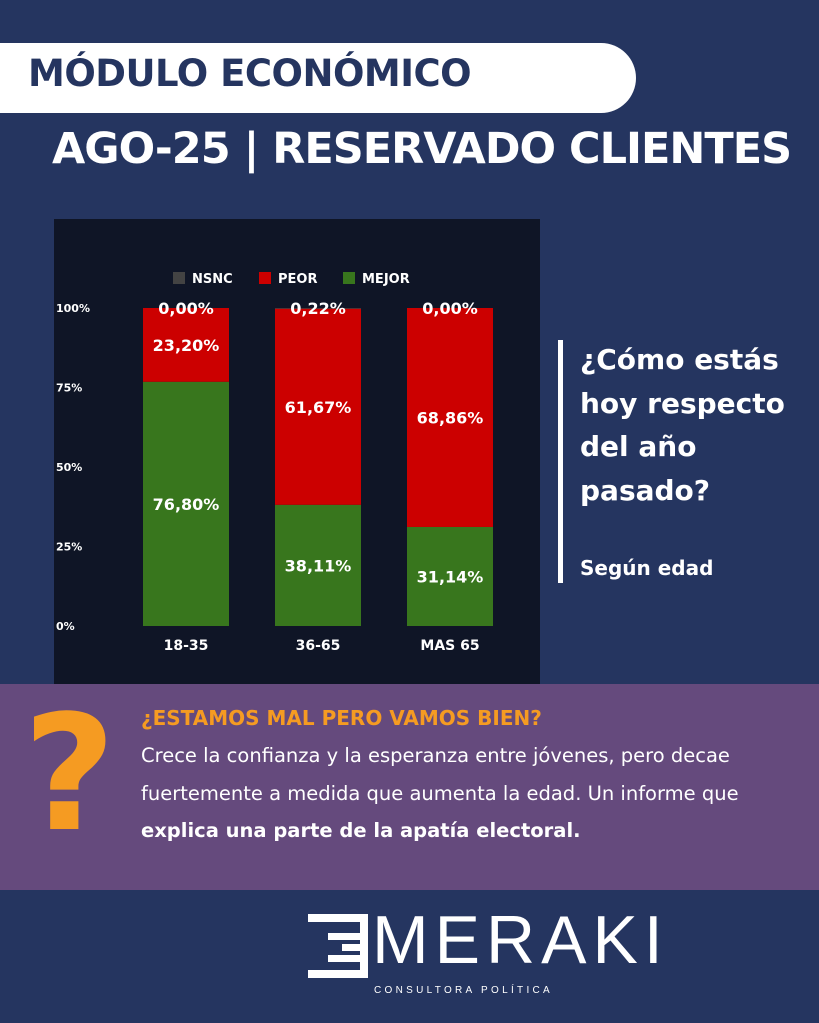 This screenshot has width=819, height=1023. Describe the element at coordinates (341, 718) in the screenshot. I see `insight-title: ¿ESTAMOS MAL PERO VAMOS BIEN?` at that location.